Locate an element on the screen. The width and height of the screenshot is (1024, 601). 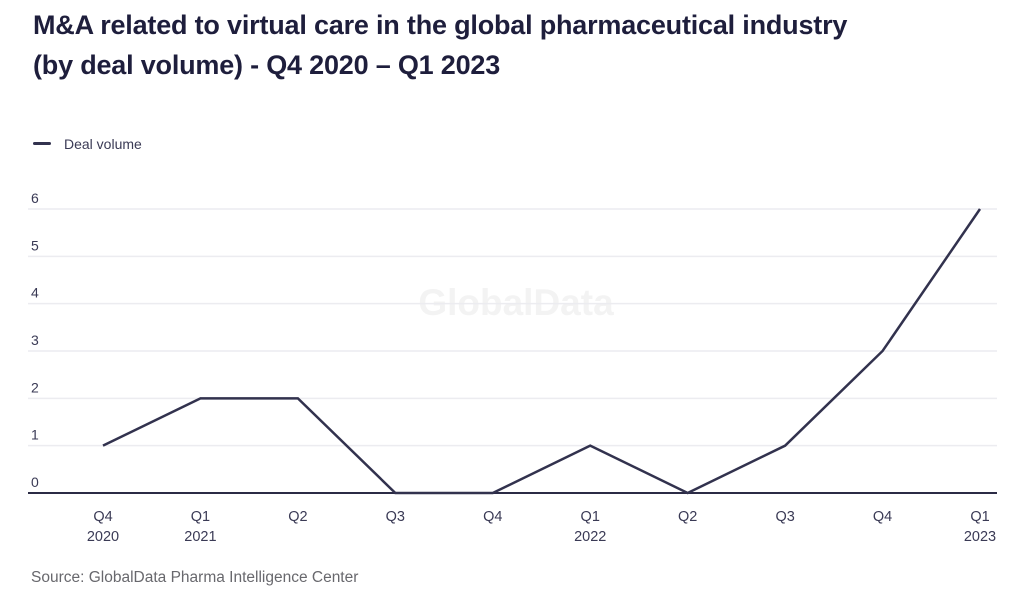
watermark-text: GlobalData is located at coordinates (516, 302).